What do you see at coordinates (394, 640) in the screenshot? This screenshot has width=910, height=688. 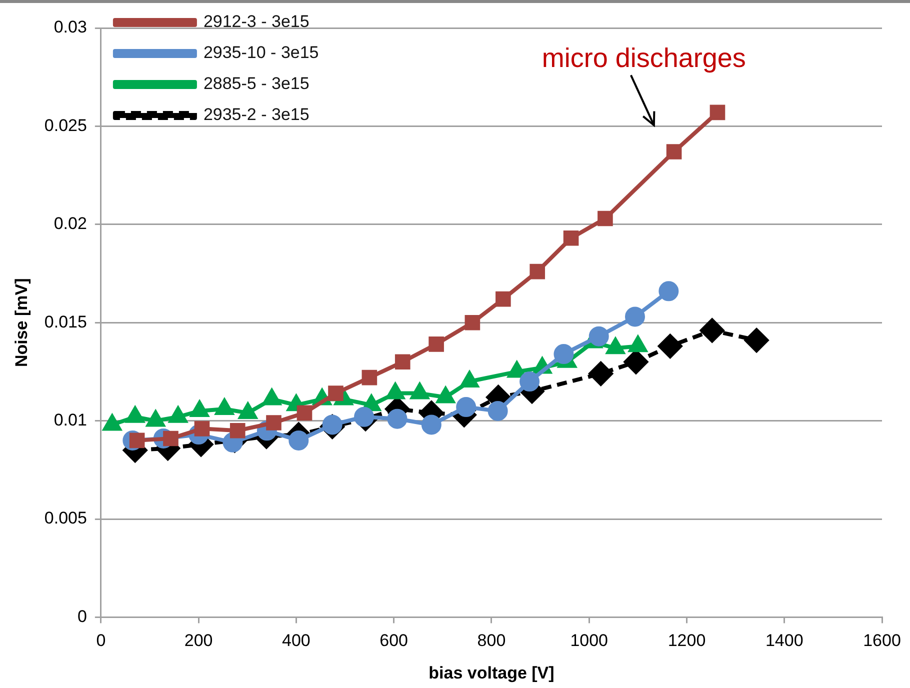 I see `x-tick-label: 600` at bounding box center [394, 640].